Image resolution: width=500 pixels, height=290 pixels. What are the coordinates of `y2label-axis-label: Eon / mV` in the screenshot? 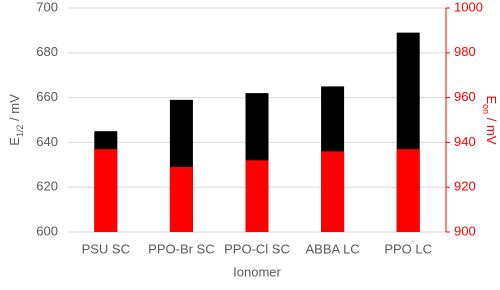 It's located at (490, 119).